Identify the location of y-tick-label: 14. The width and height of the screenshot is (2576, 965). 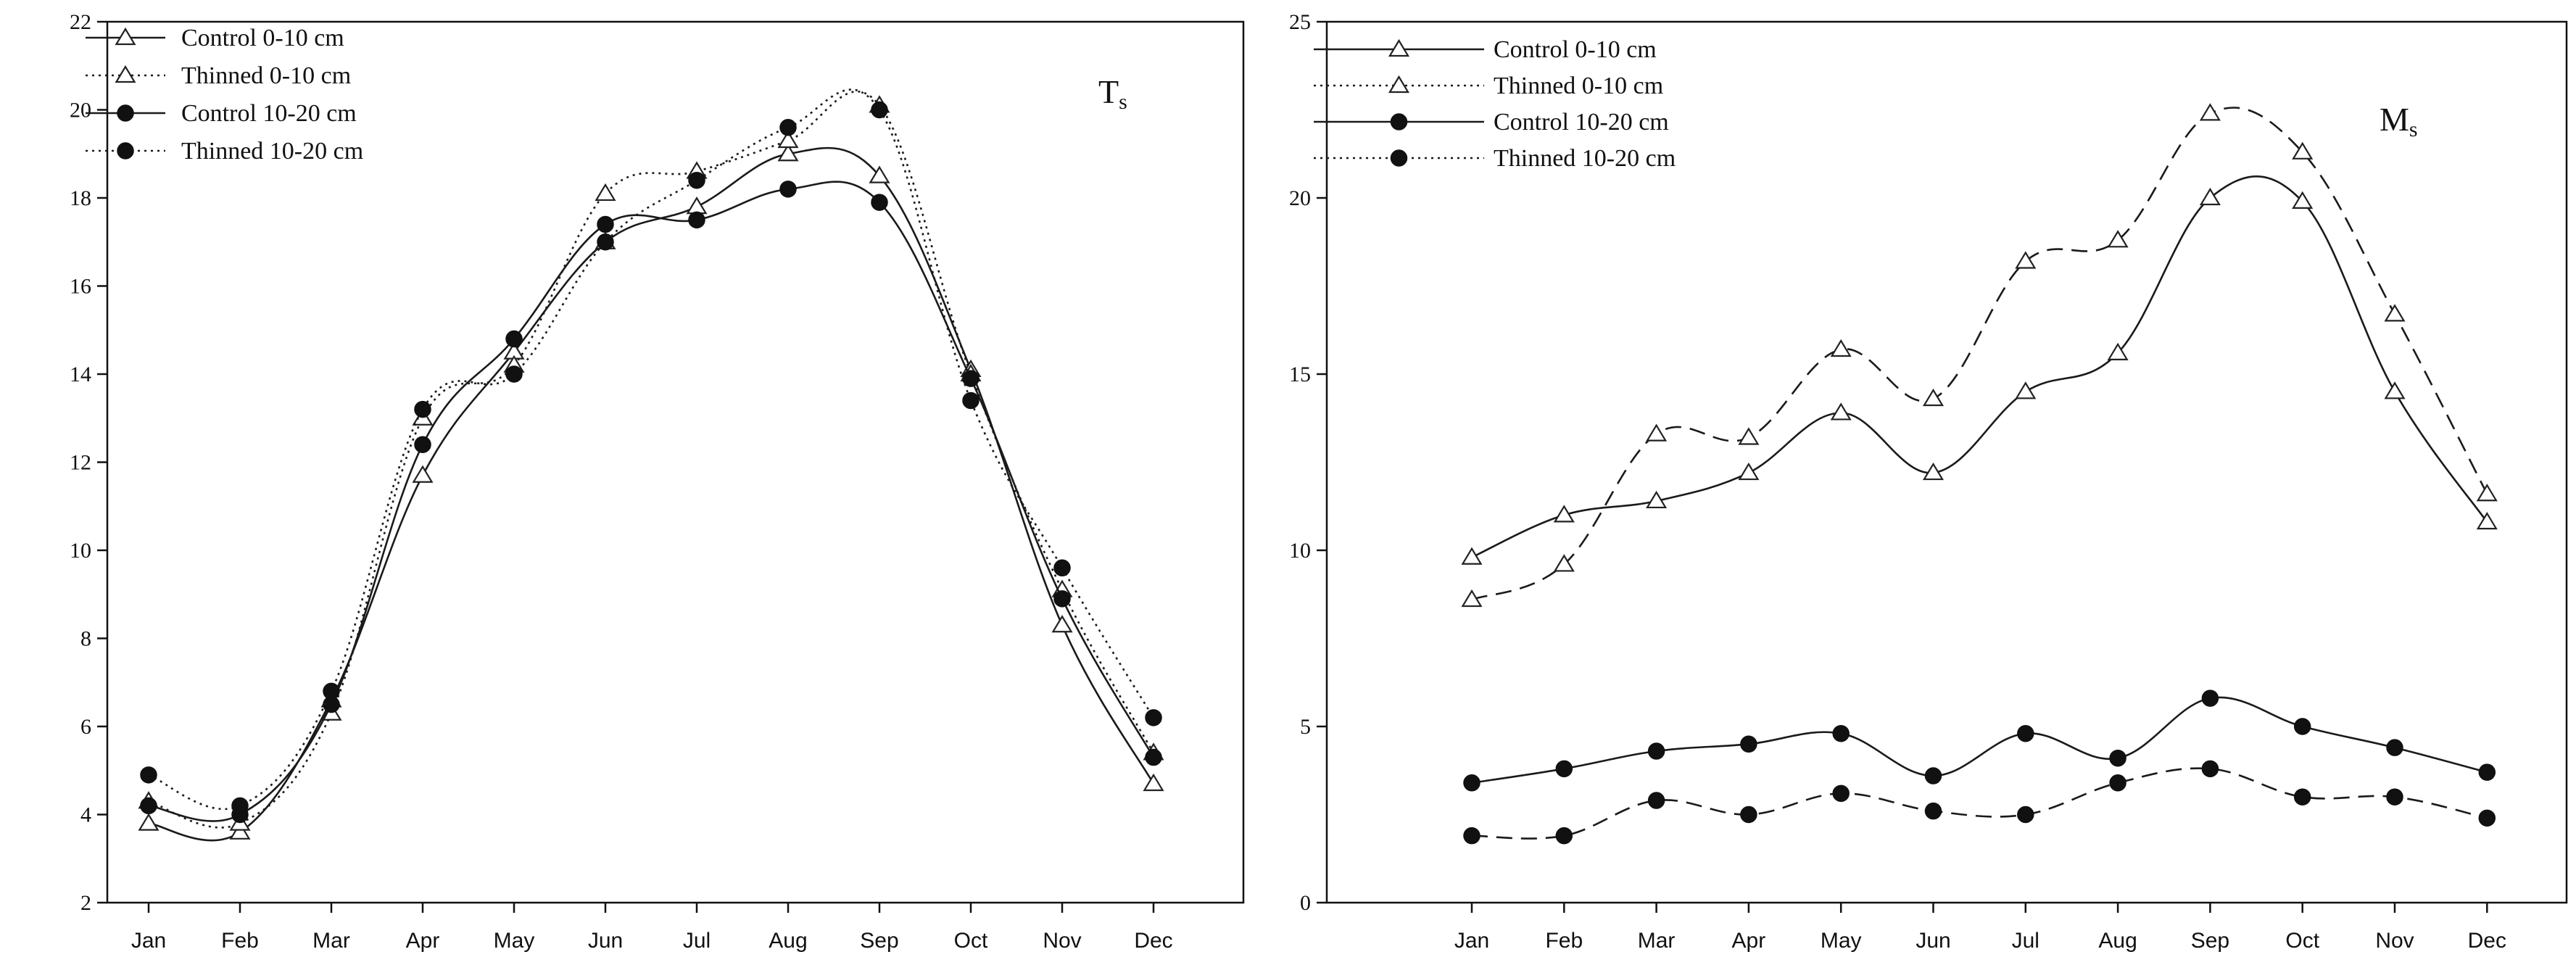
(80, 374).